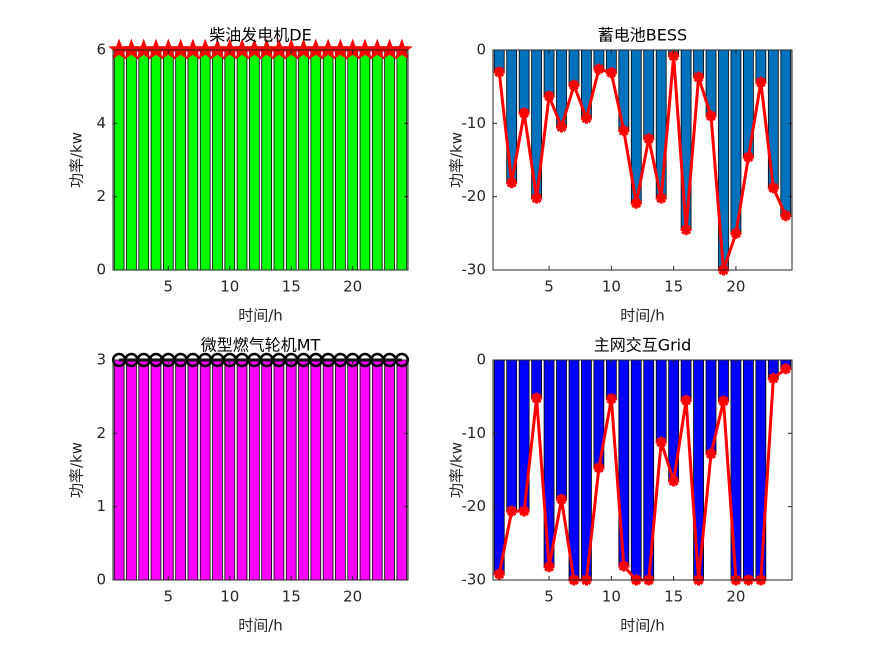 The image size is (875, 656). Describe the element at coordinates (101, 50) in the screenshot. I see `y-tick-label: 6` at that location.